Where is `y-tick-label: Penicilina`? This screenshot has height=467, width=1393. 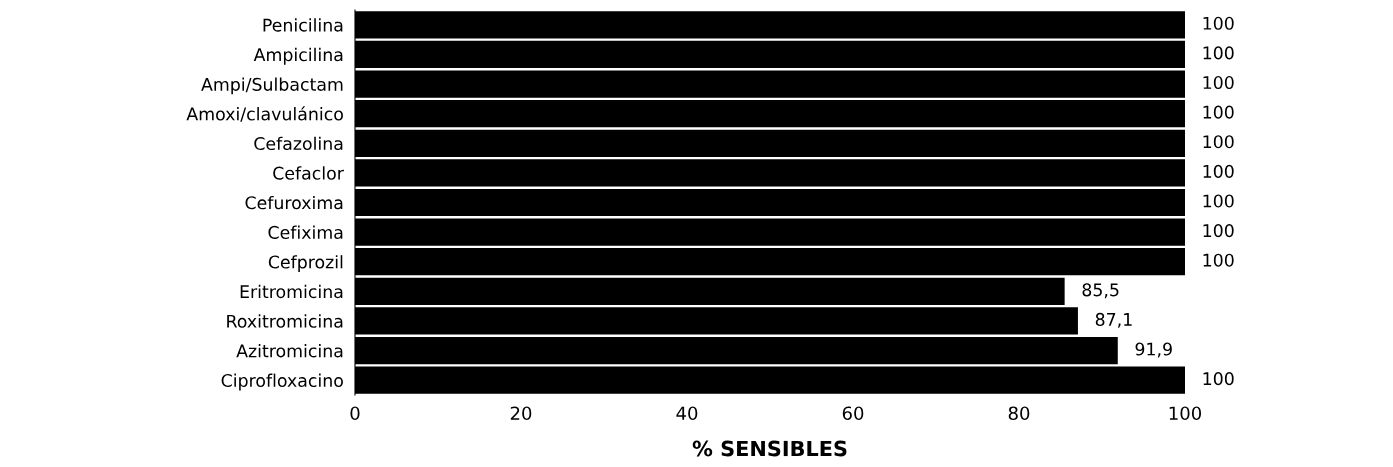
y-tick-label: Penicilina is located at coordinates (303, 25).